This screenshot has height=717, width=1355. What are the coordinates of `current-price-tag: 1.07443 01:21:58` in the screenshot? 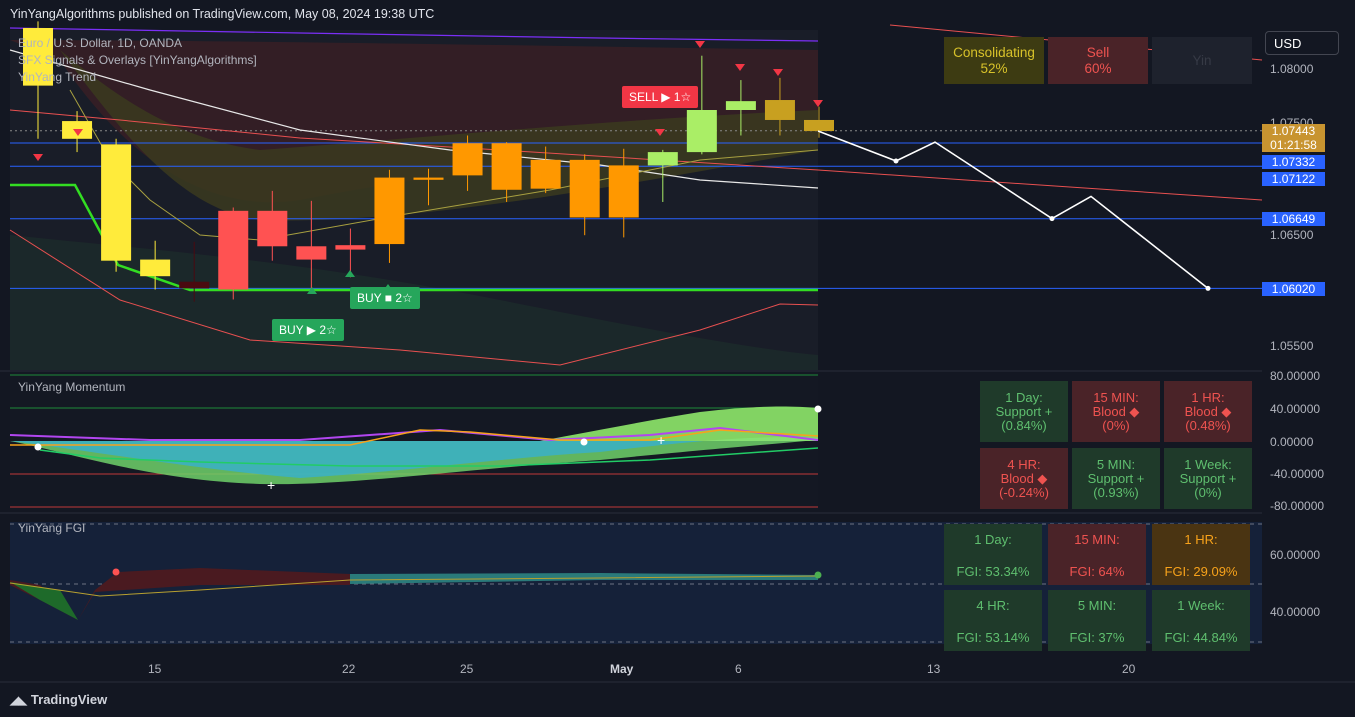 It's located at (1293, 138).